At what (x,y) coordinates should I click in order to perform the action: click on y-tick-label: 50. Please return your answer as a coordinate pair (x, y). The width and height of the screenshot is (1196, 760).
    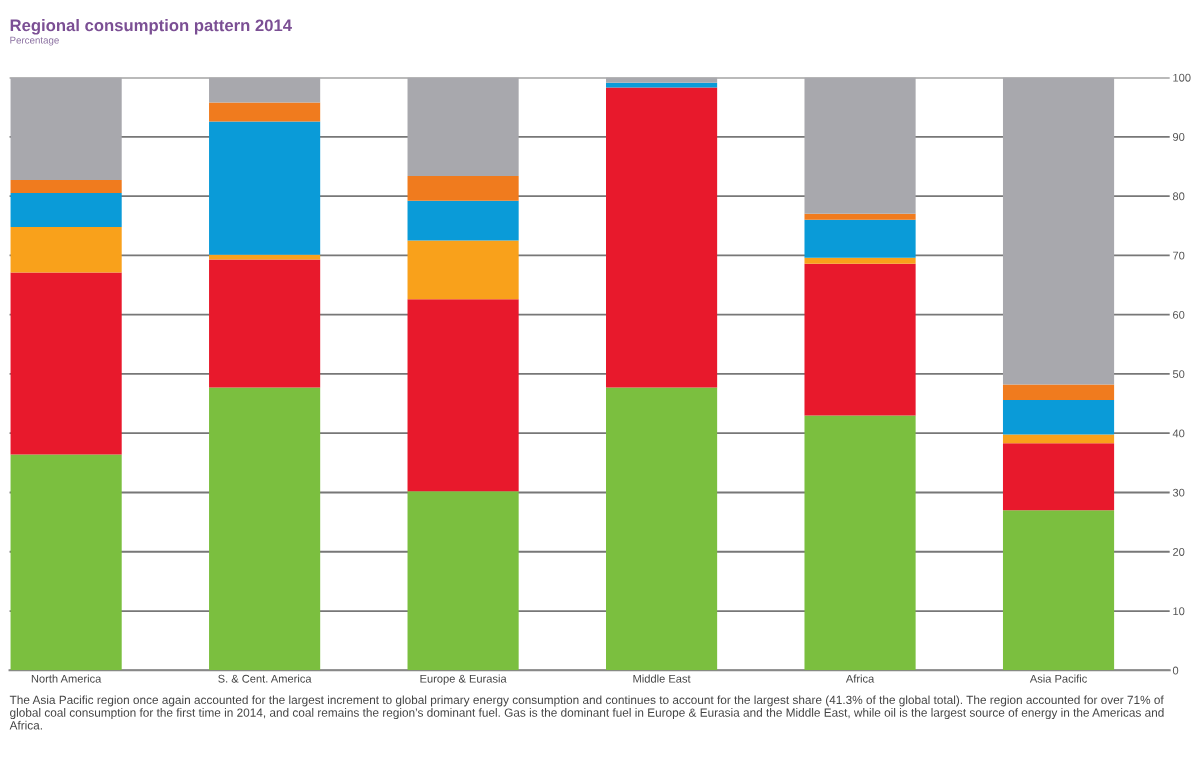
    Looking at the image, I should click on (1178, 374).